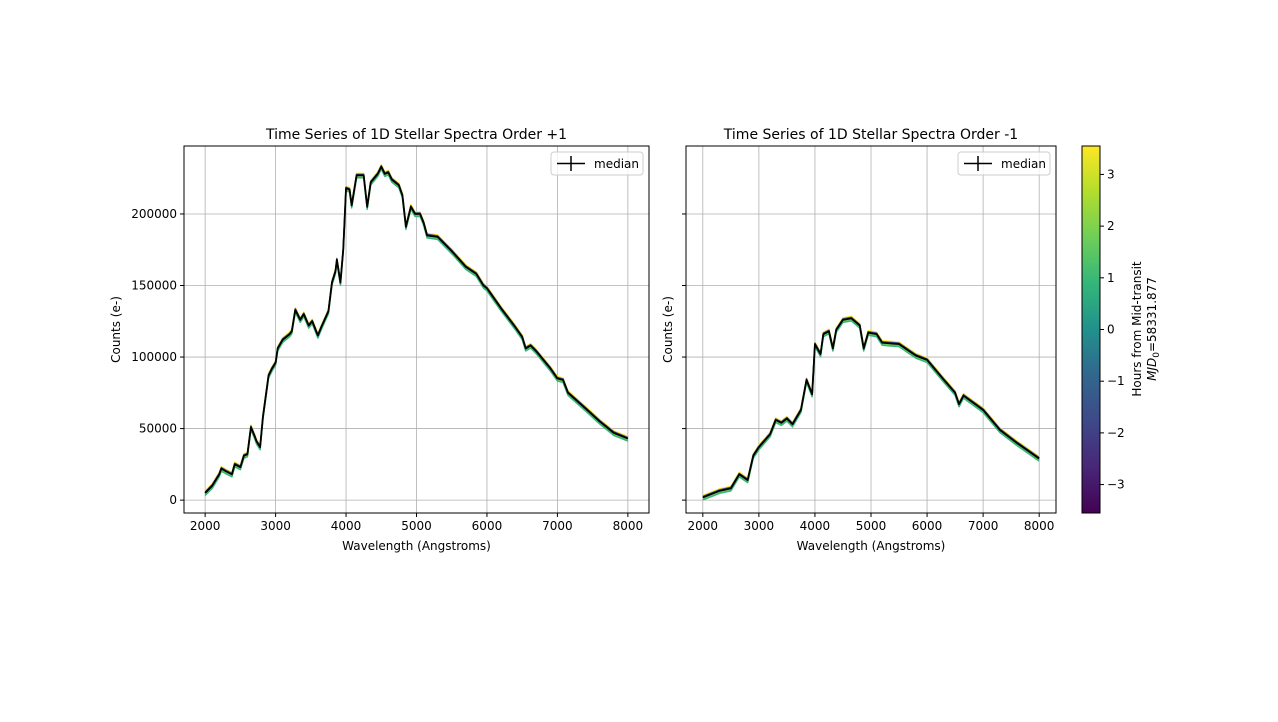  I want to click on colorbar-tick-label: 2, so click(1111, 226).